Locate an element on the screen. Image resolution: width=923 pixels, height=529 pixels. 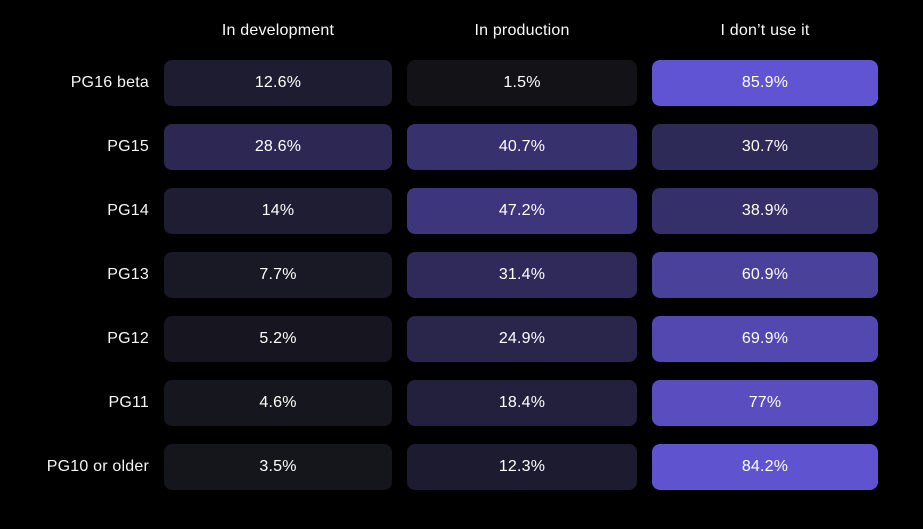
row-label: PG12 is located at coordinates (128, 338).